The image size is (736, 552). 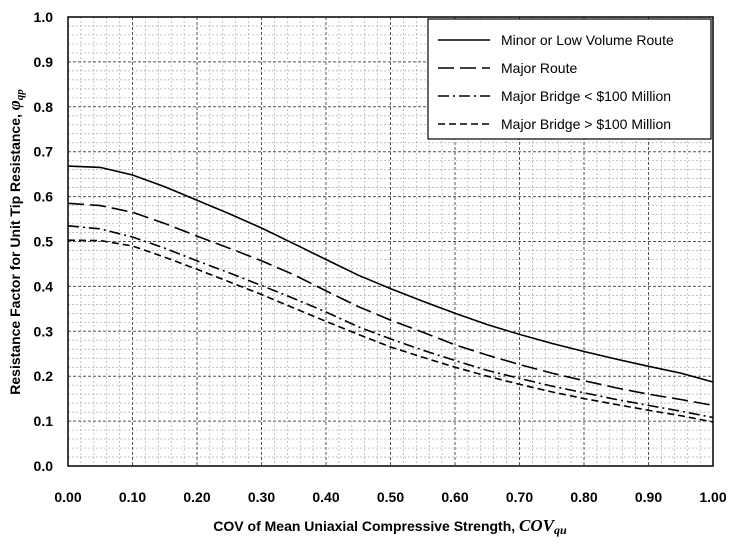 What do you see at coordinates (44, 466) in the screenshot?
I see `y-tick-label: 0.0` at bounding box center [44, 466].